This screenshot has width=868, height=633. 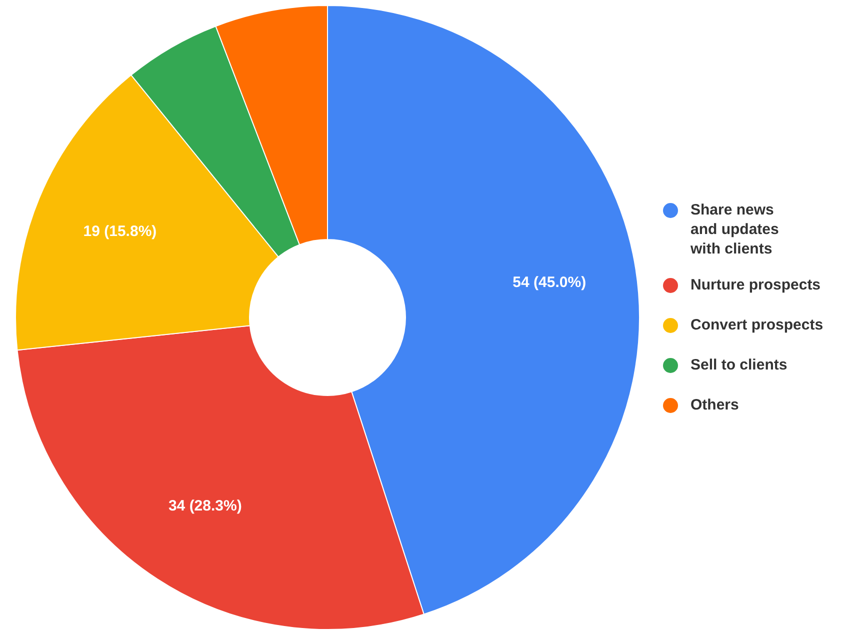 What do you see at coordinates (120, 231) in the screenshot?
I see `data-label: 19 (15.8%)` at bounding box center [120, 231].